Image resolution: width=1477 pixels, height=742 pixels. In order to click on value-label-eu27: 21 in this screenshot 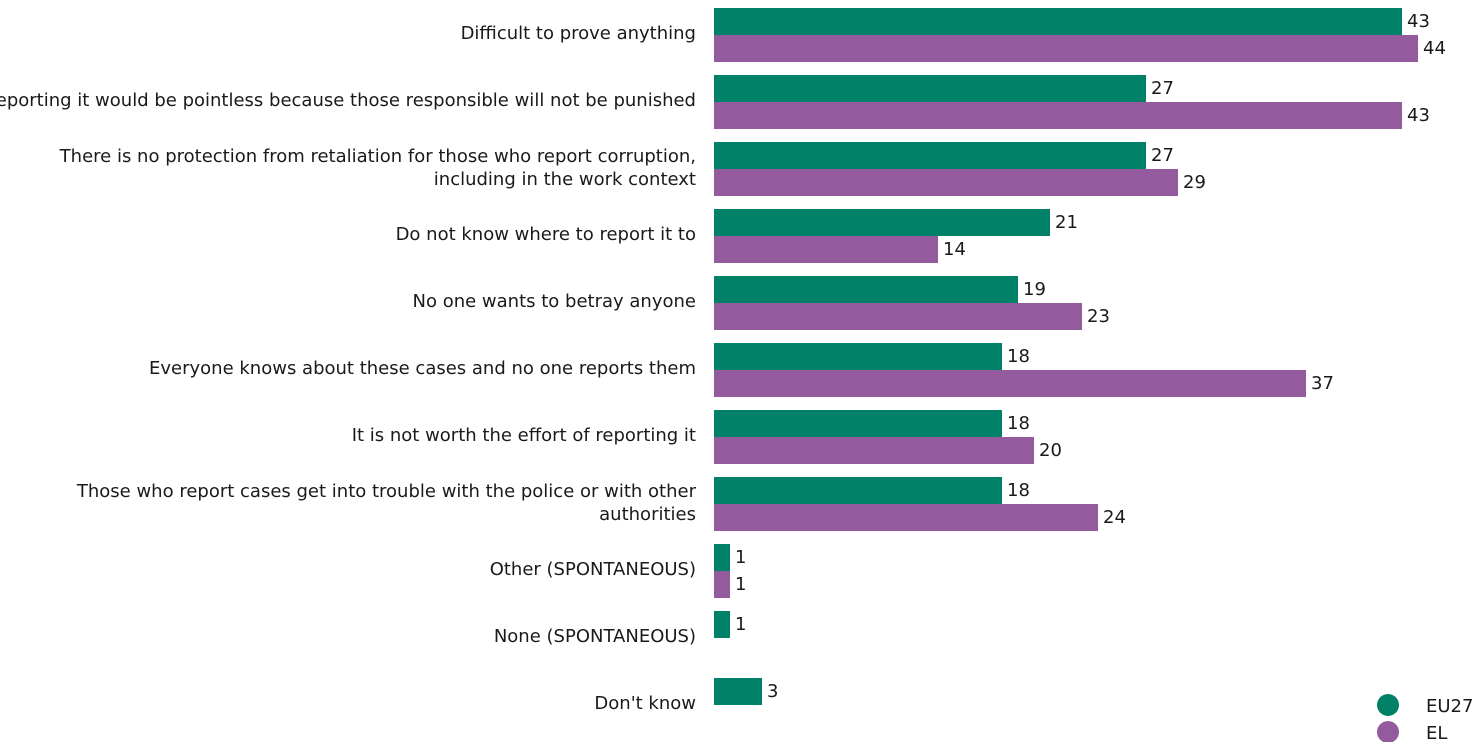, I will do `click(1066, 222)`.